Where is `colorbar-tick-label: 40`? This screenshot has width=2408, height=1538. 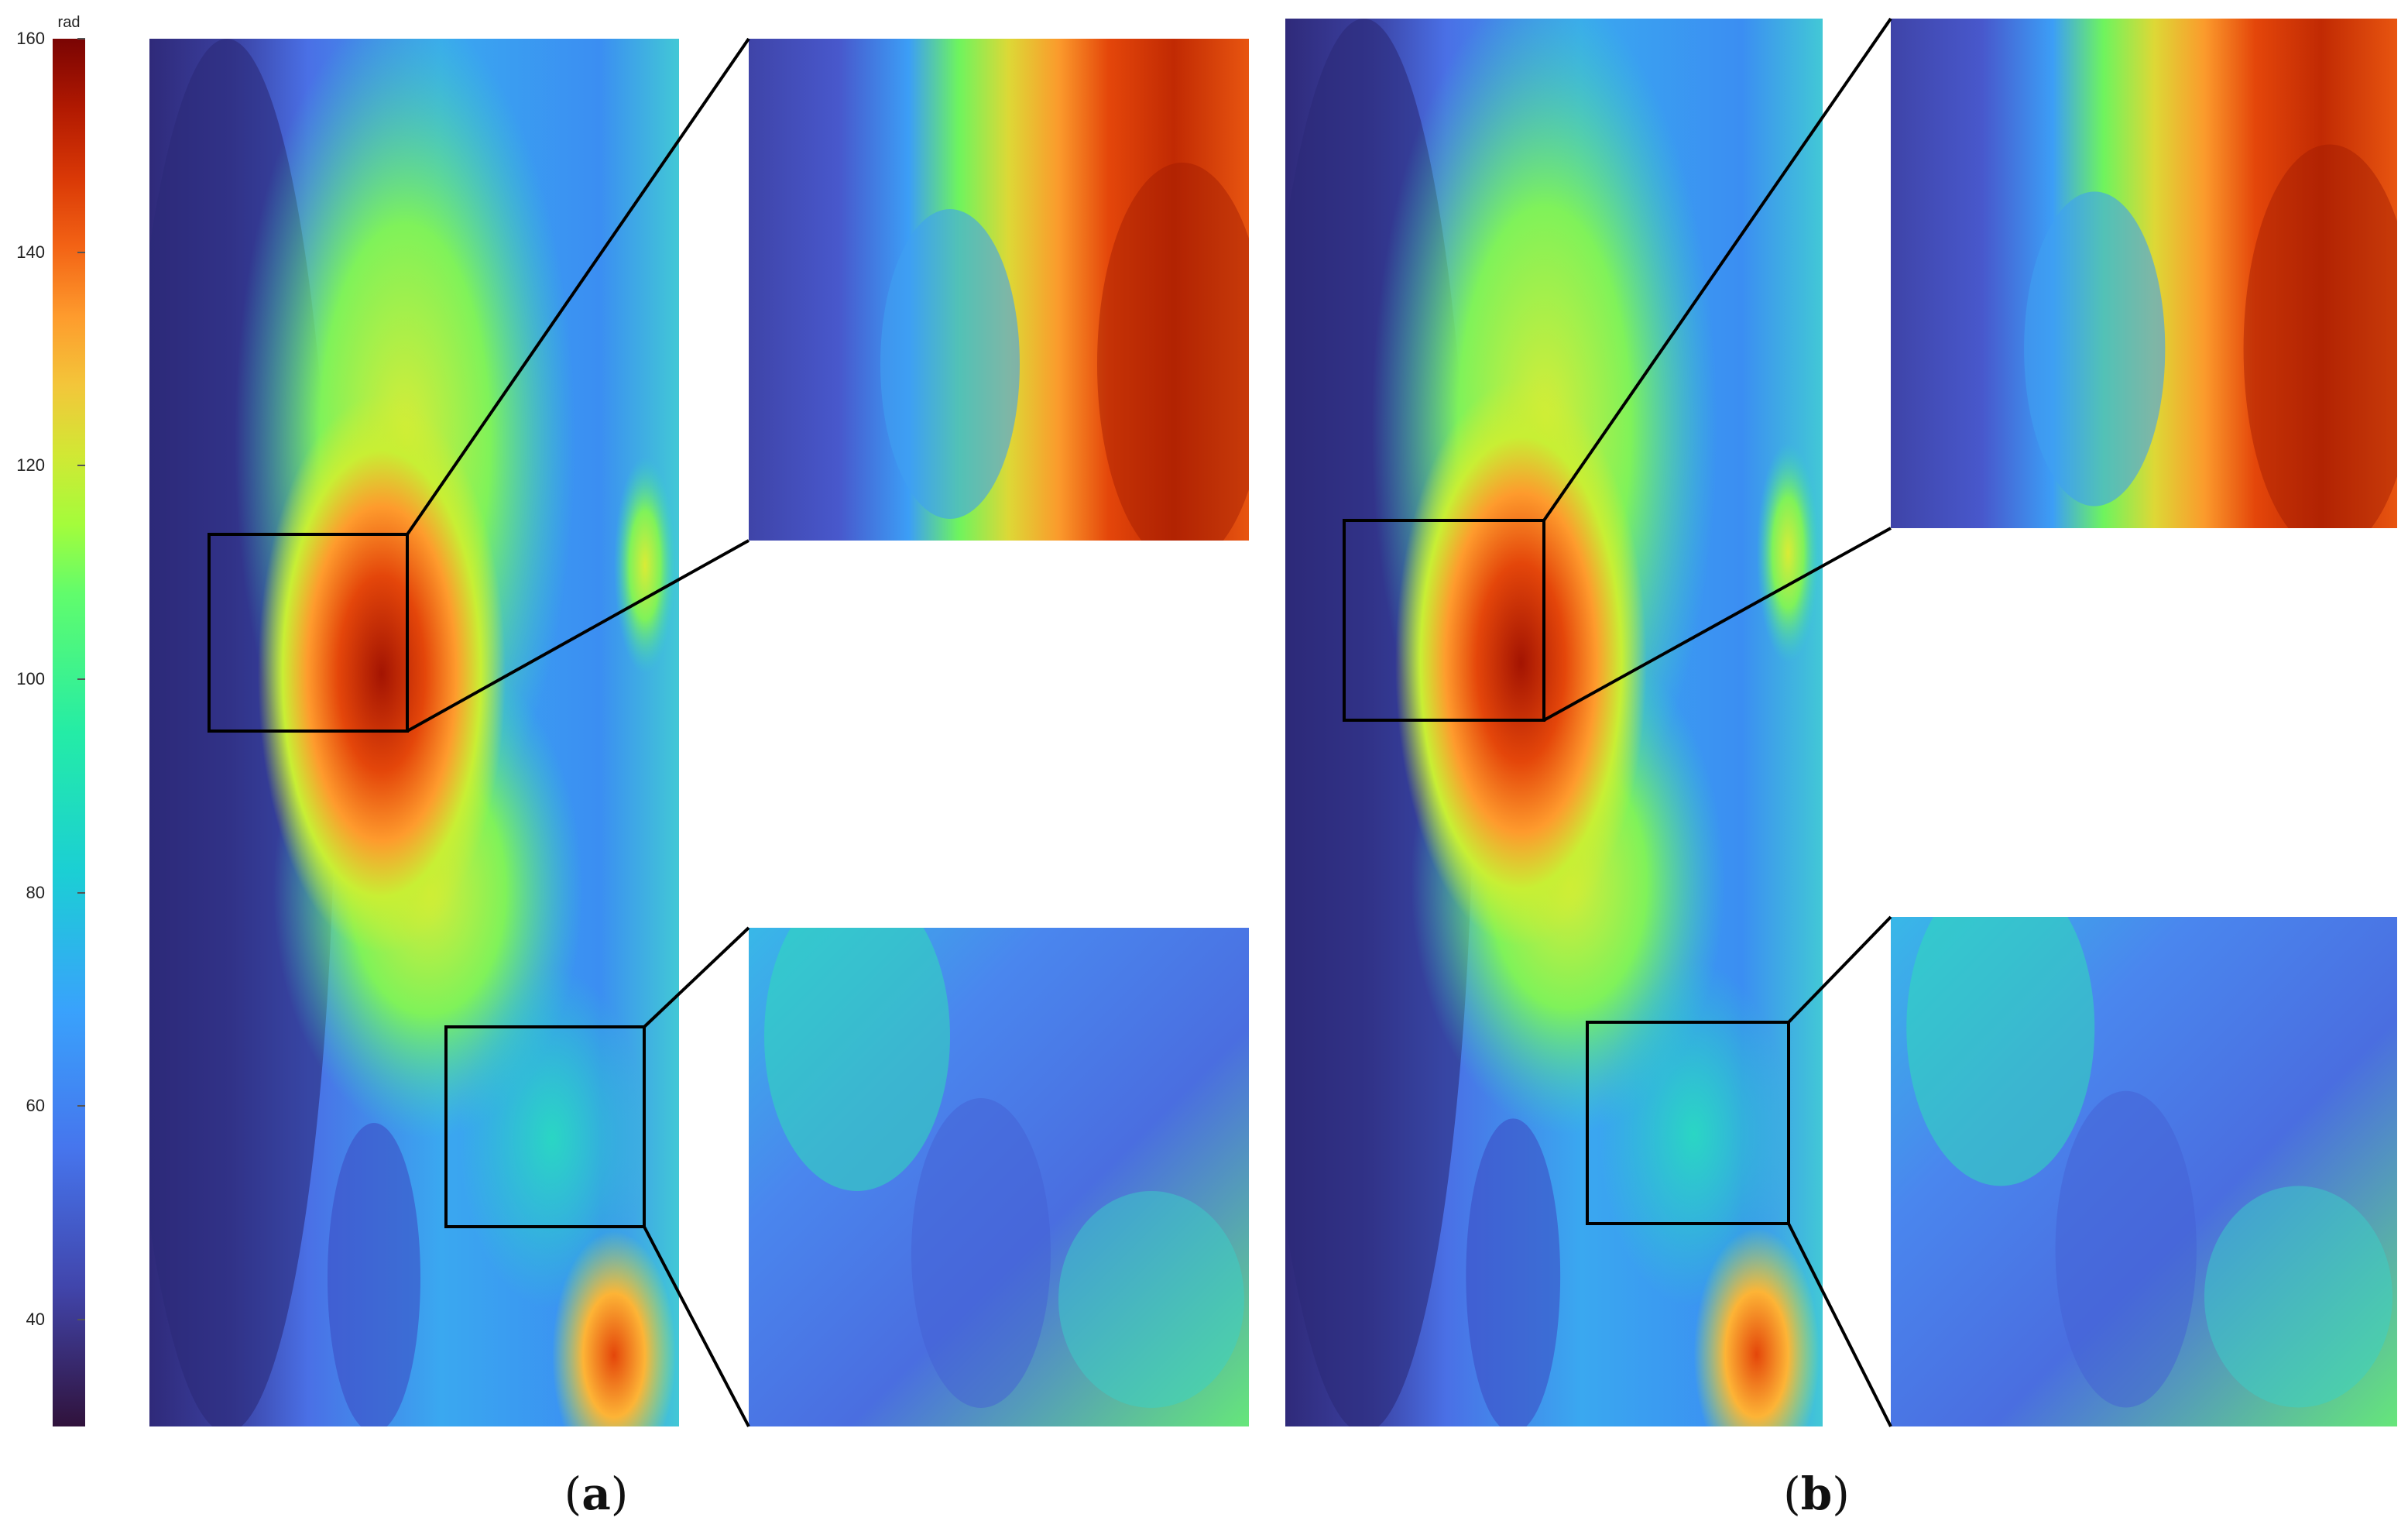 colorbar-tick-label: 40 is located at coordinates (35, 1320).